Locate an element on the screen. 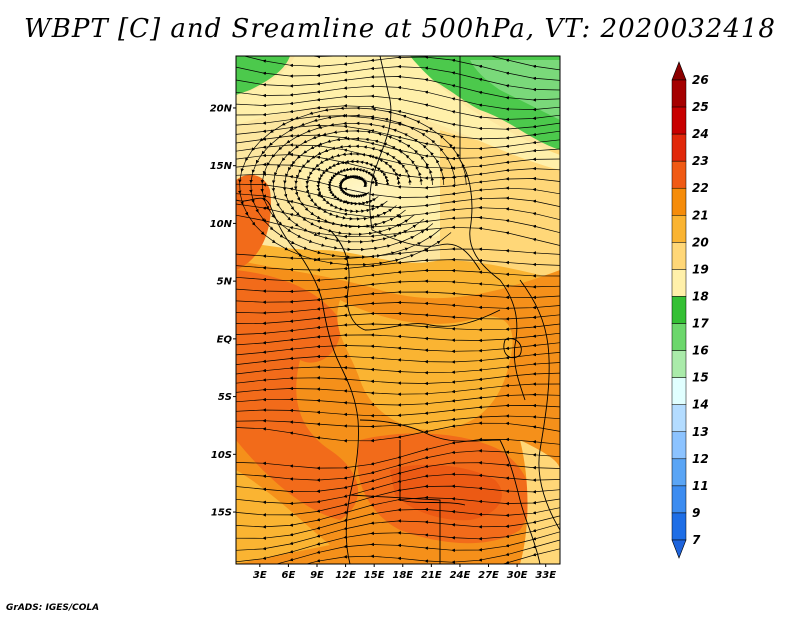  latitude-axis: 20N 15N 10N 5N EQ 5S 10S 15S is located at coordinates (223, 311).